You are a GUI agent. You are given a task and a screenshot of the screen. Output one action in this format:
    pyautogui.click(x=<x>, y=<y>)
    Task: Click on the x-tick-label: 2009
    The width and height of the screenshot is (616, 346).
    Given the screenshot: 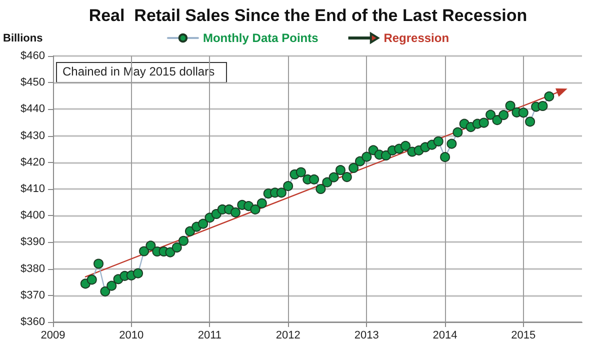 What is the action you would take?
    pyautogui.click(x=53, y=336)
    